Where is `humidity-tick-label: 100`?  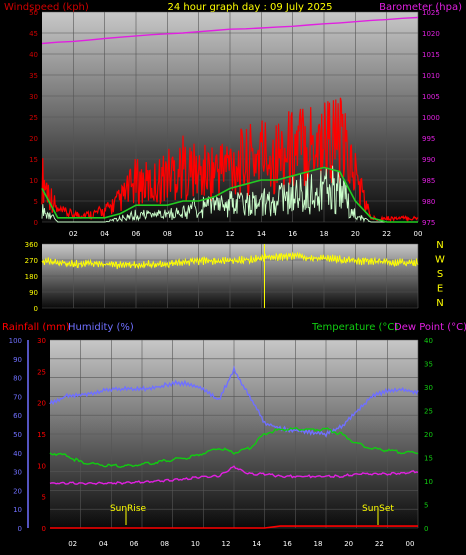 humidity-tick-label: 100 is located at coordinates (15, 341).